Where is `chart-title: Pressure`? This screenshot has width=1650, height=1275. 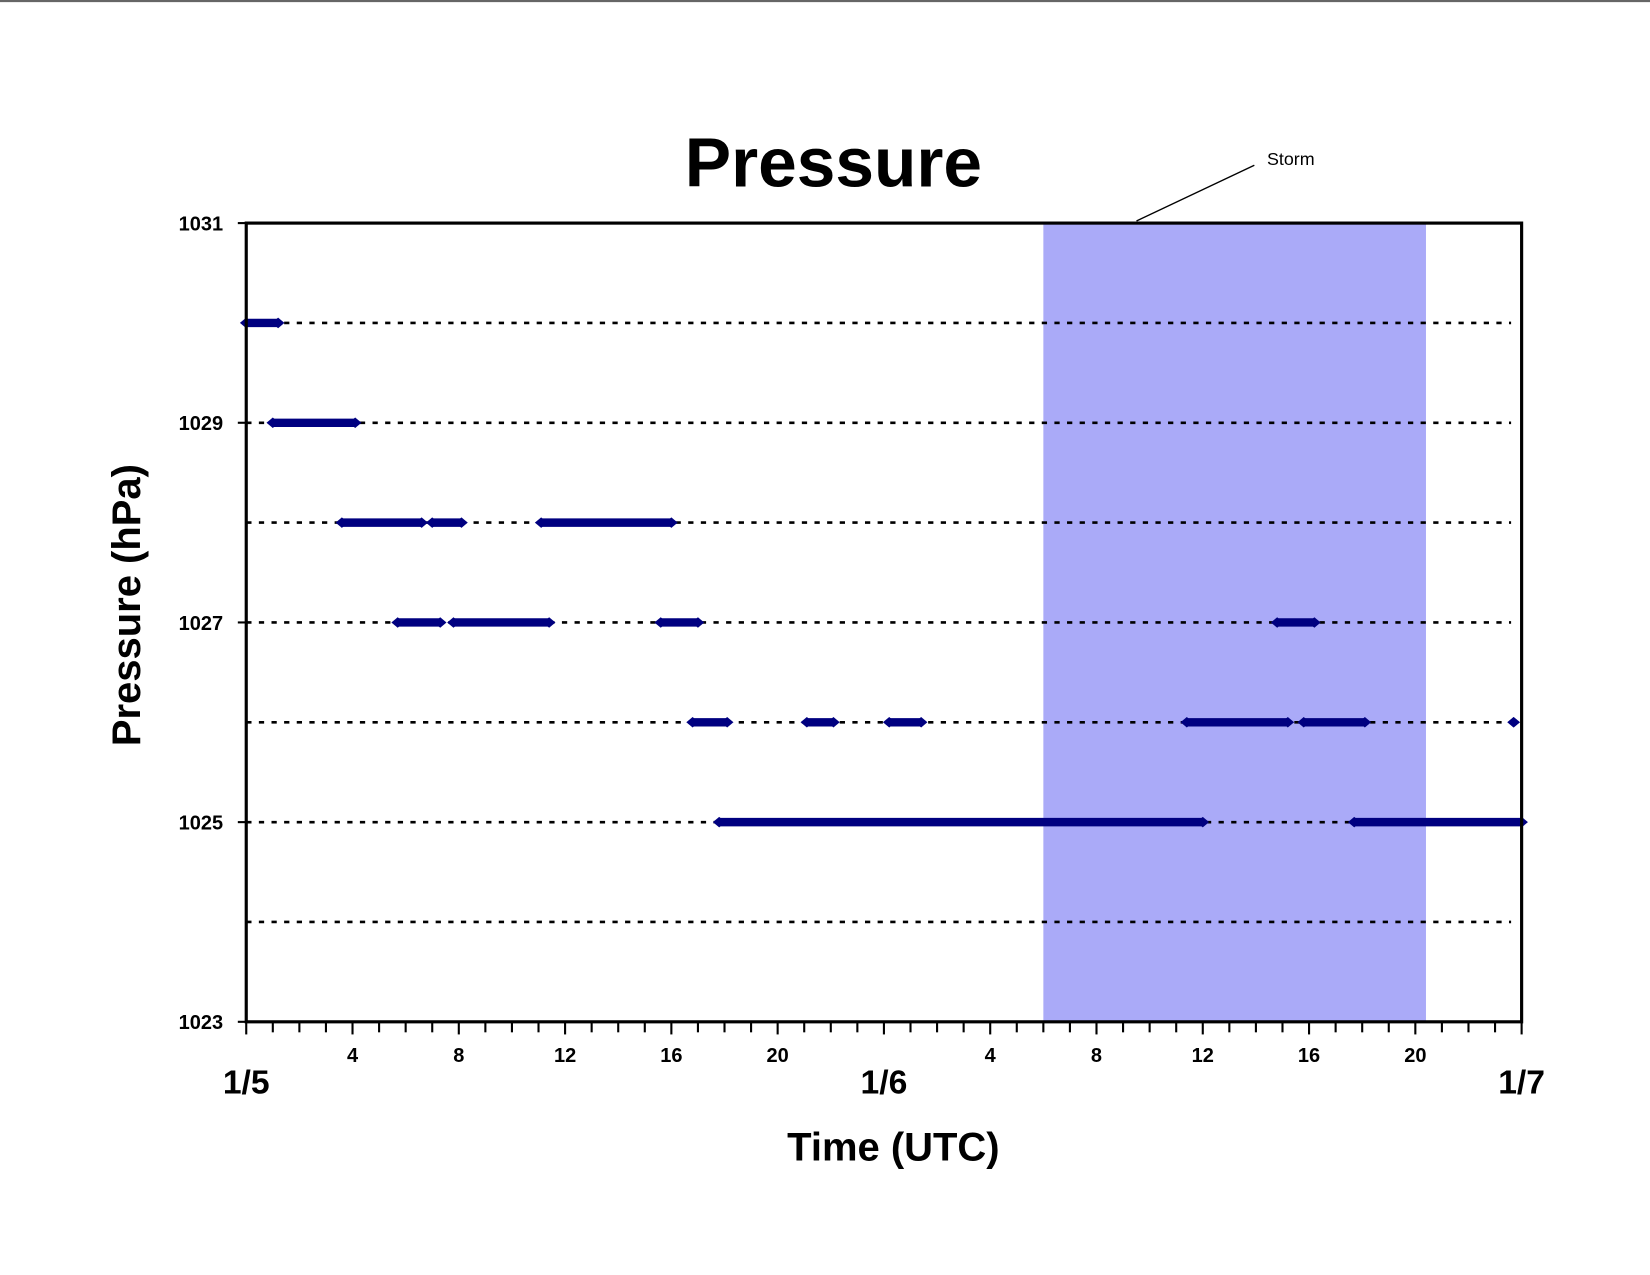 chart-title: Pressure is located at coordinates (833, 162).